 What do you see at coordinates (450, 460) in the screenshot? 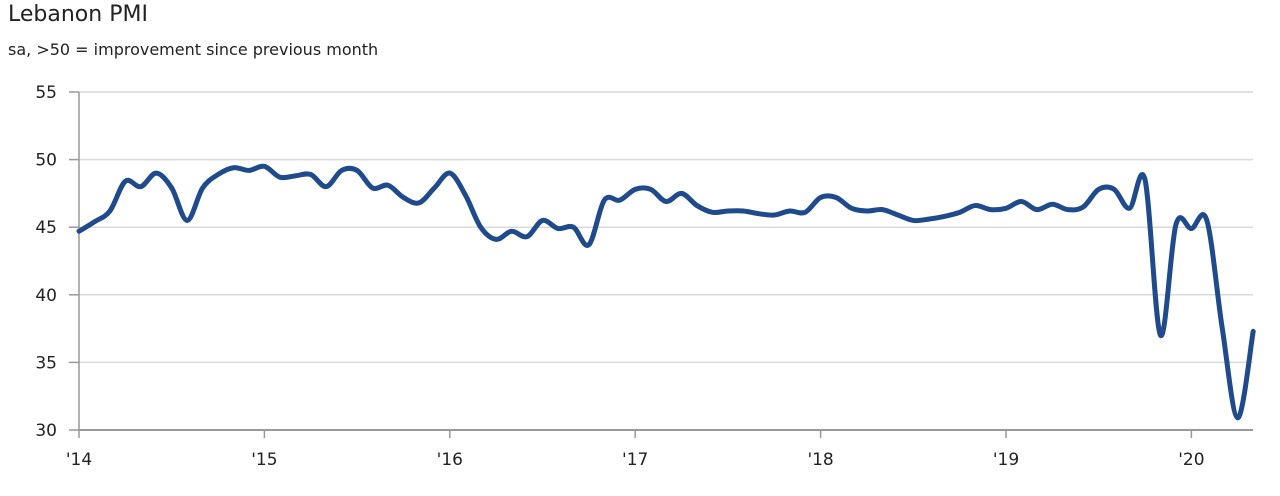
I see `x-tick-label: '16` at bounding box center [450, 460].